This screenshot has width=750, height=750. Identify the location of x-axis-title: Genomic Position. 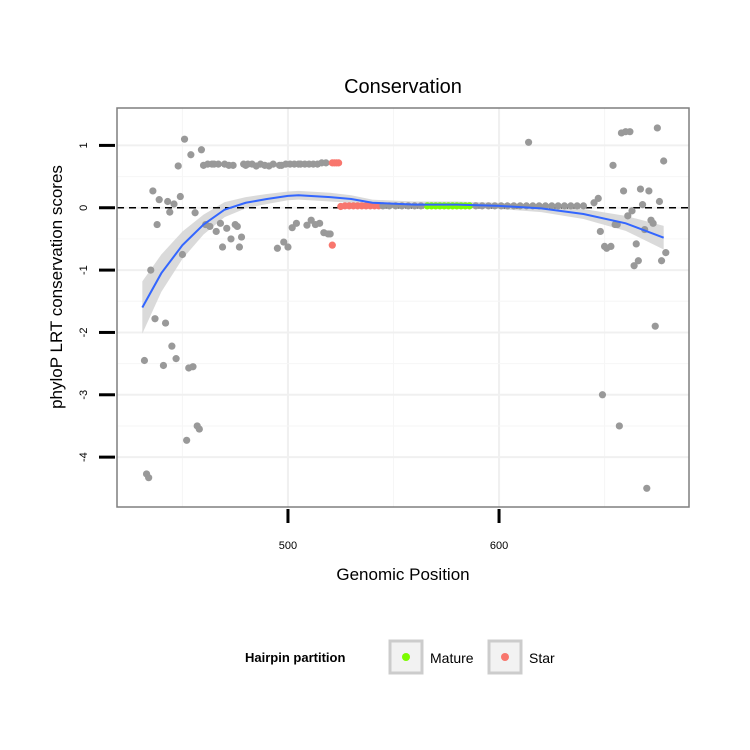
(402, 574).